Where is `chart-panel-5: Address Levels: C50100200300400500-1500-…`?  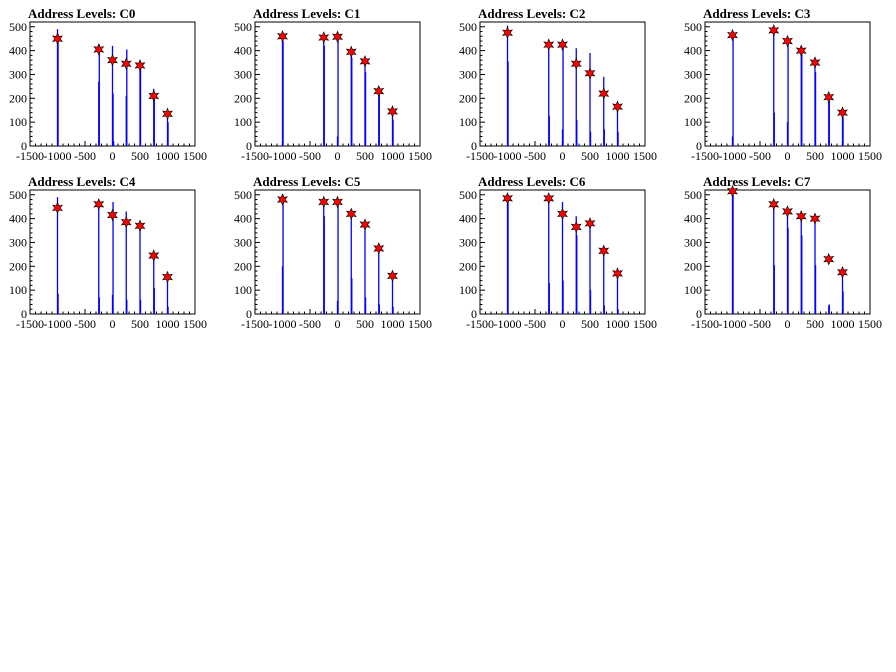 chart-panel-5: Address Levels: C50100200300400500-1500-… is located at coordinates (333, 252).